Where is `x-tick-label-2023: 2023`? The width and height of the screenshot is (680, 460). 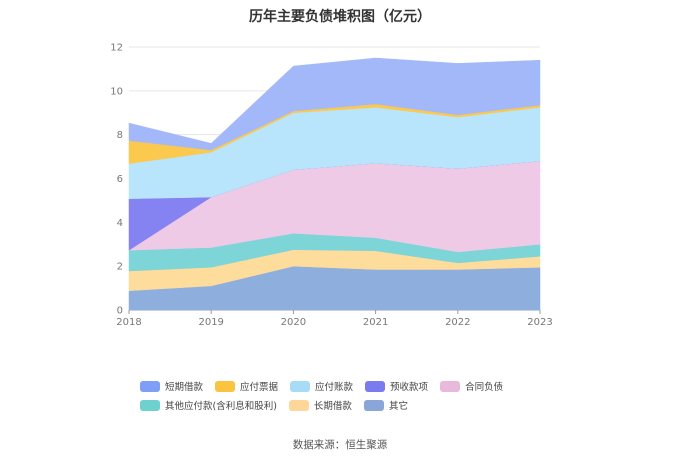
x-tick-label-2023: 2023 is located at coordinates (539, 322).